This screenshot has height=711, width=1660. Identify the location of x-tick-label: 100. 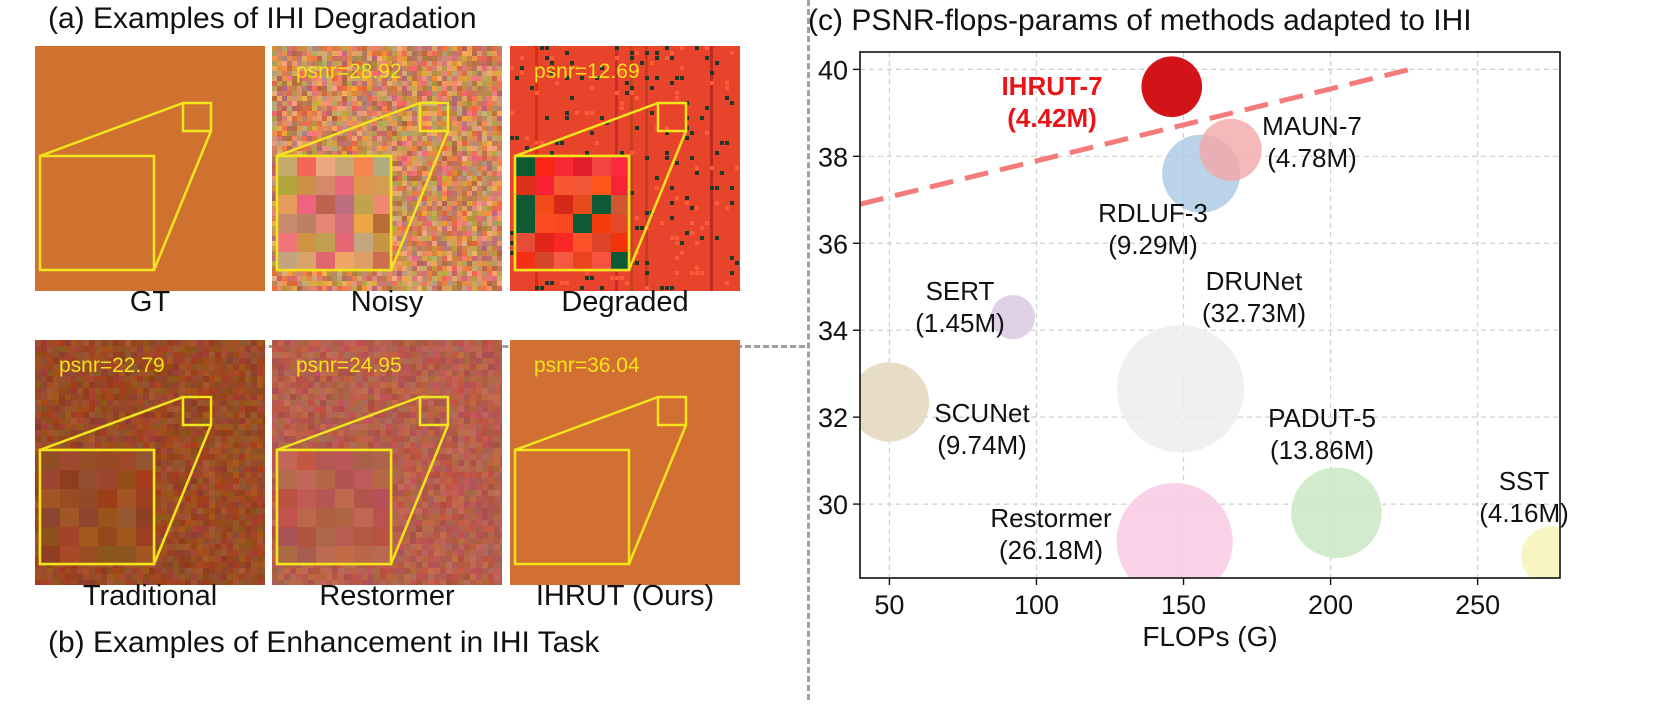
(1036, 605).